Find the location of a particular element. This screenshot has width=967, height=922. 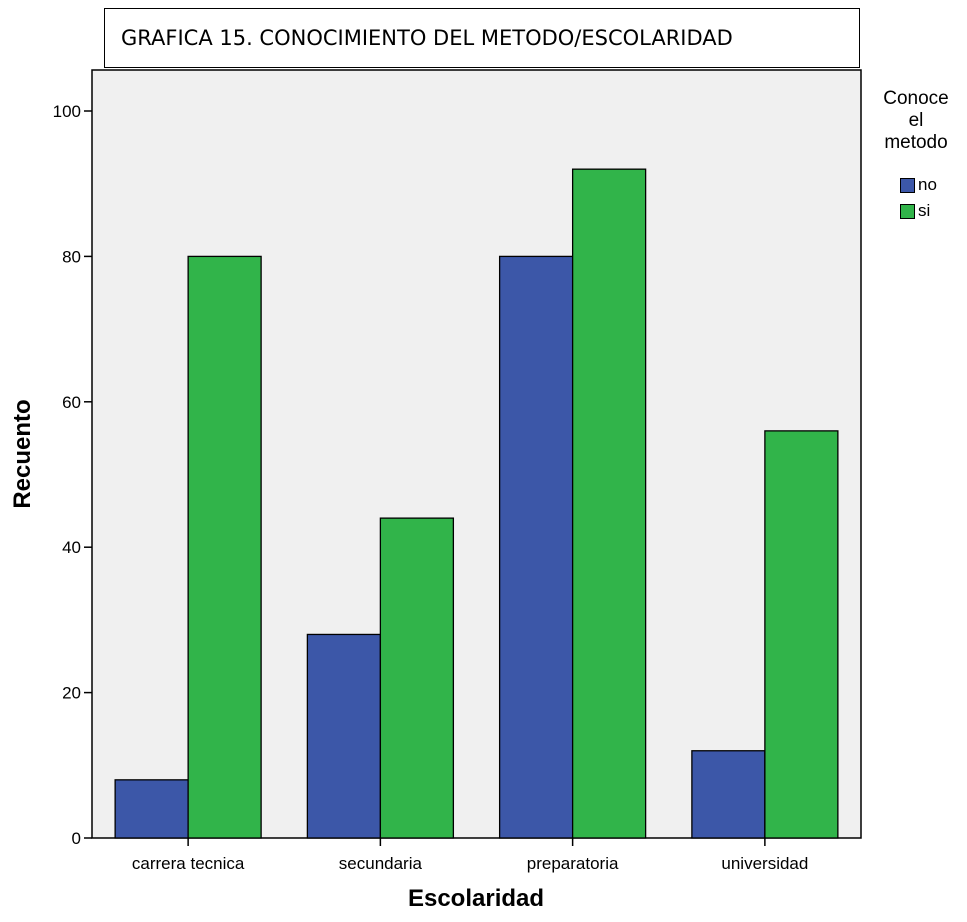

y-tick-label: 80 is located at coordinates (71, 256).